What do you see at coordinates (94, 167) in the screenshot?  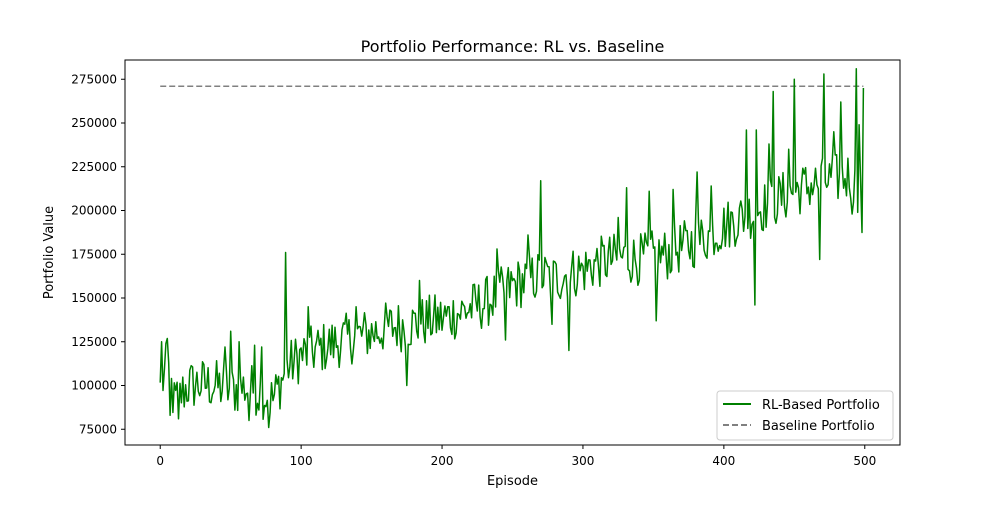 I see `y-tick-label: 225000` at bounding box center [94, 167].